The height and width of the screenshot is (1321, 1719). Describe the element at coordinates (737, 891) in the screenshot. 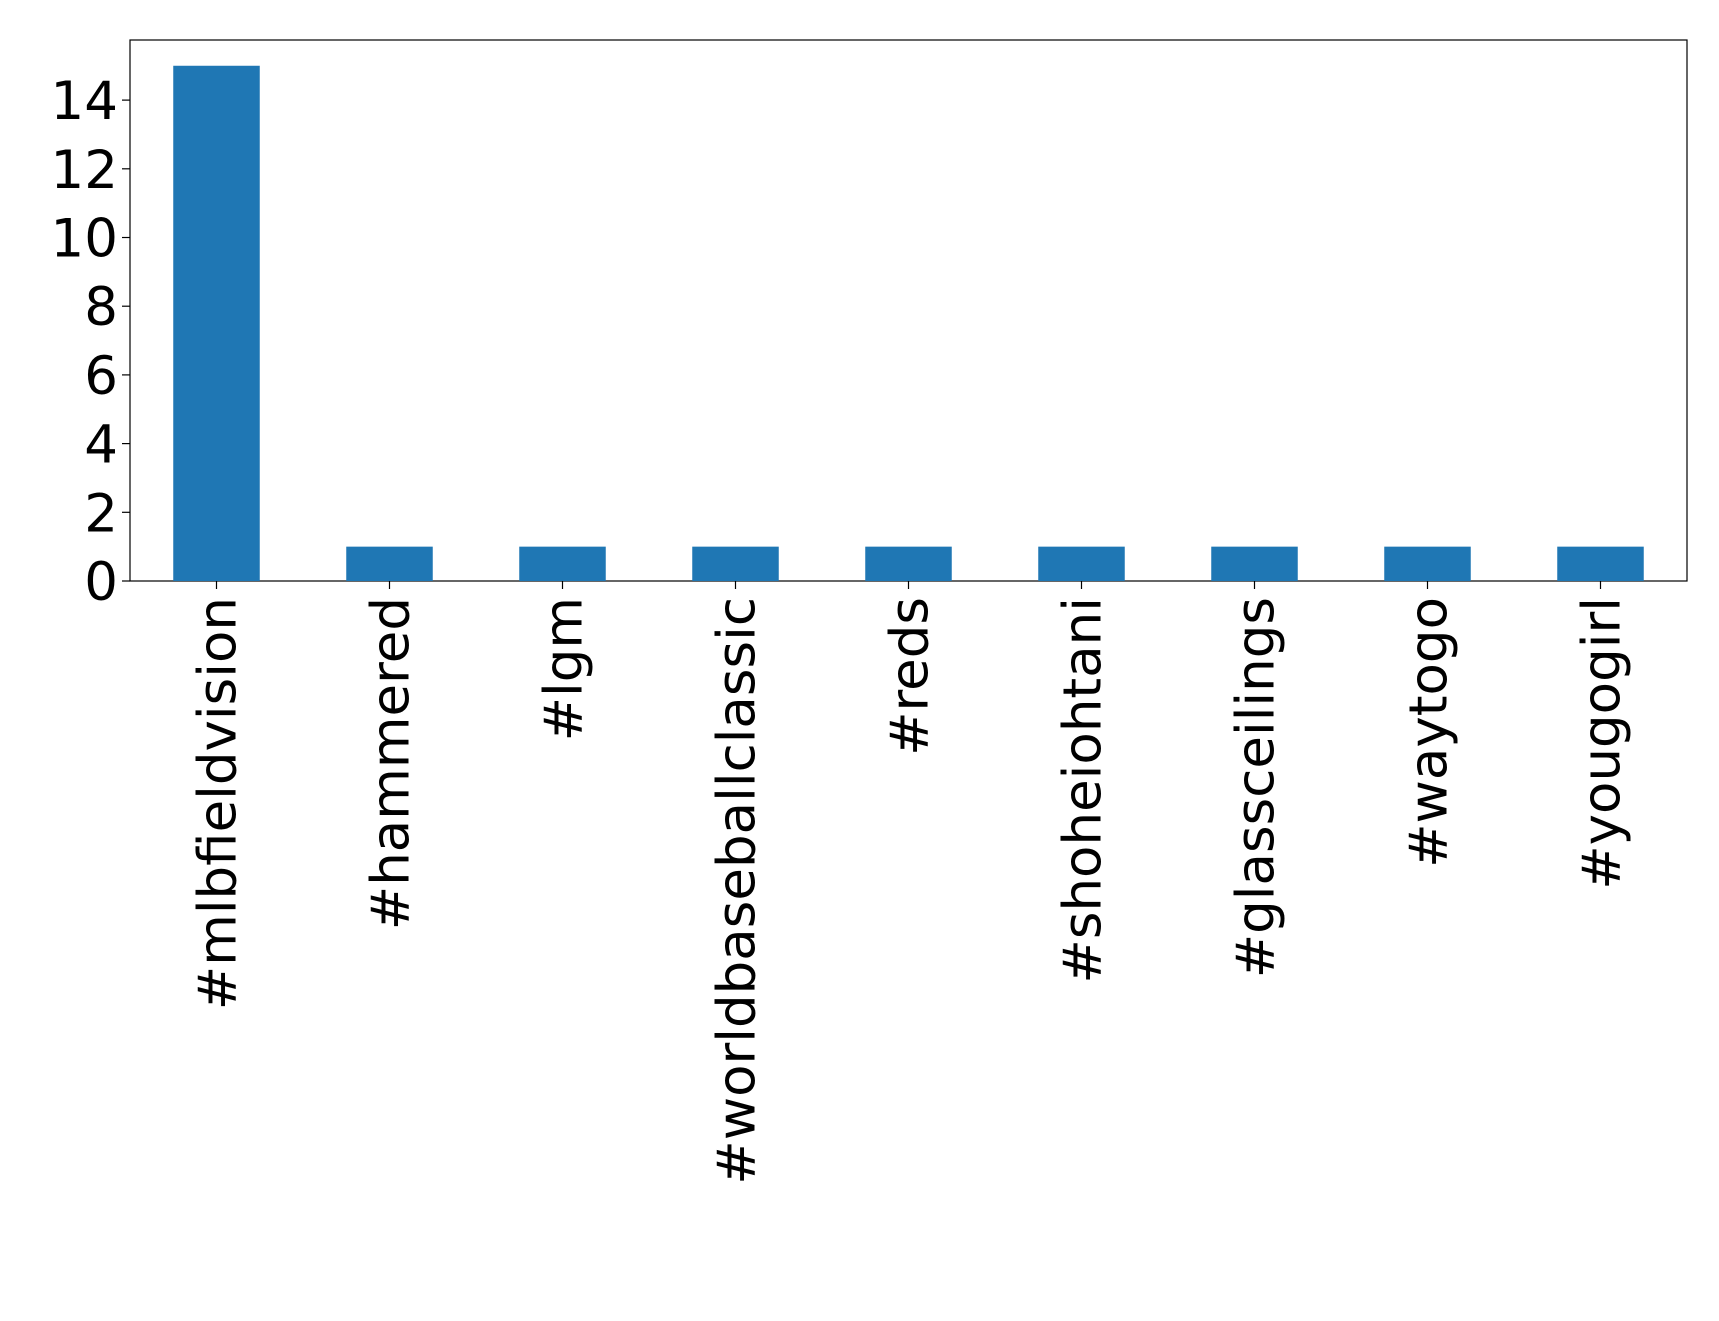

I see `x-tick-label: #worldbaseballclassic` at that location.